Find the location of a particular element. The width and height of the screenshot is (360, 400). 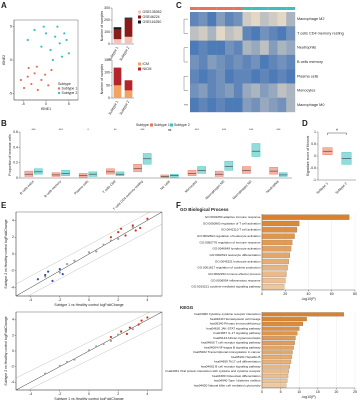

diagonal is located at coordinates (89, 254).